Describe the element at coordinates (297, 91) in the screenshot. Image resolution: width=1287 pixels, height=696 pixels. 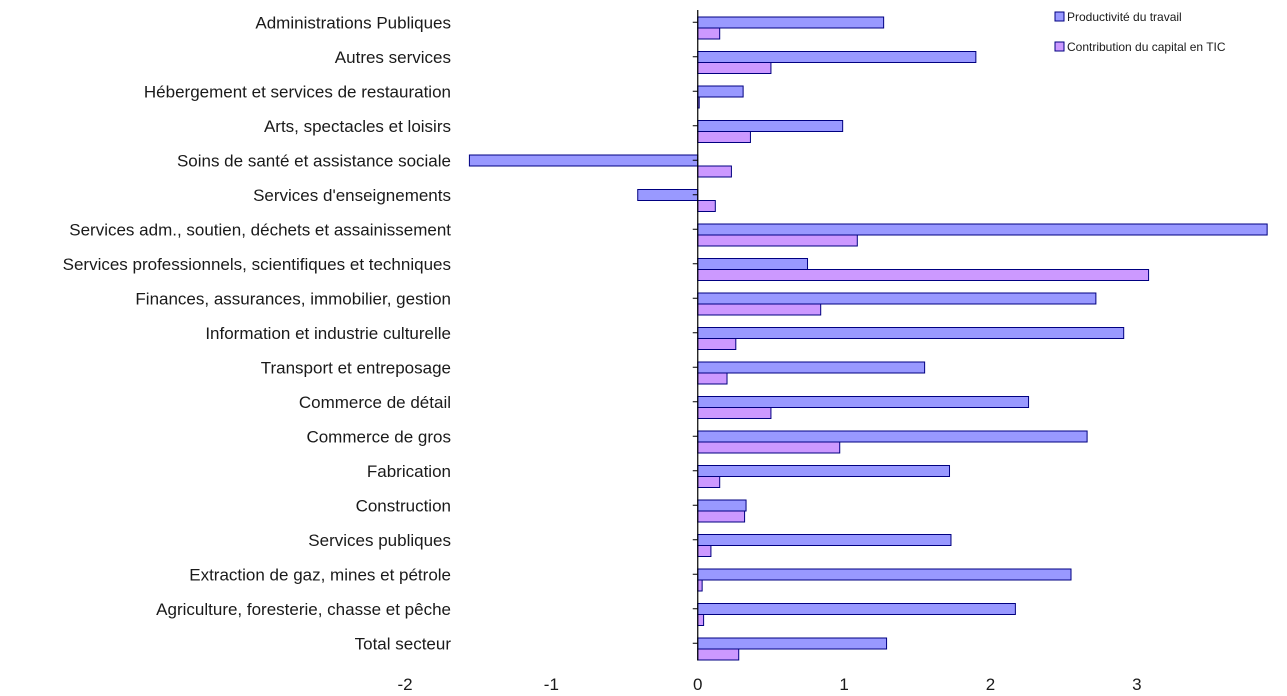
I see `category-label: Hébergement et services de restauration` at that location.